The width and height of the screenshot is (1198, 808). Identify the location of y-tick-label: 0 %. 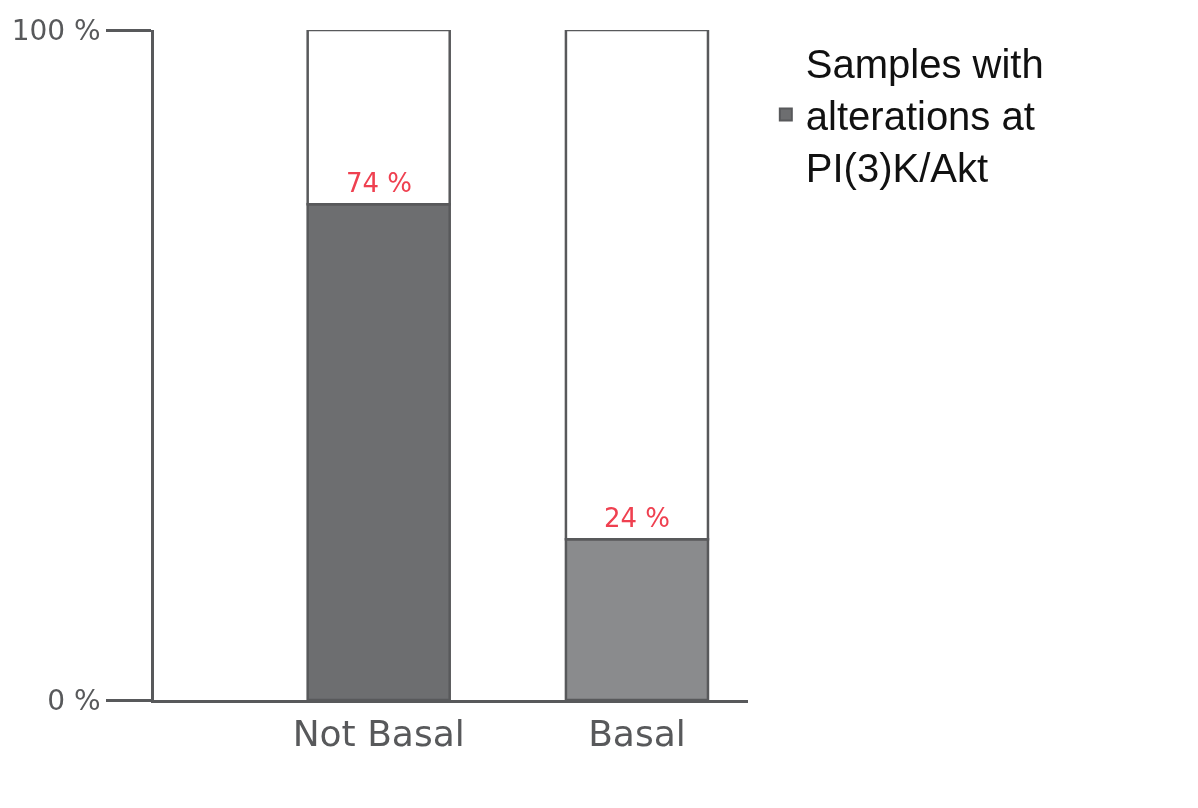
(74, 700).